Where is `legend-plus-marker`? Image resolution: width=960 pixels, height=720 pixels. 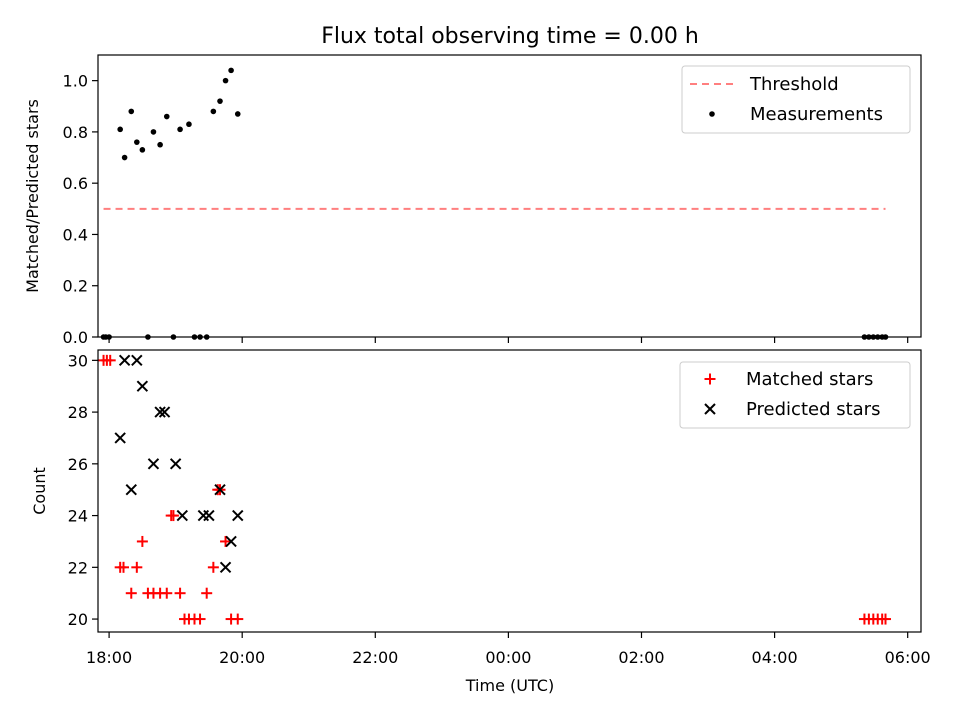 legend-plus-marker is located at coordinates (710, 379).